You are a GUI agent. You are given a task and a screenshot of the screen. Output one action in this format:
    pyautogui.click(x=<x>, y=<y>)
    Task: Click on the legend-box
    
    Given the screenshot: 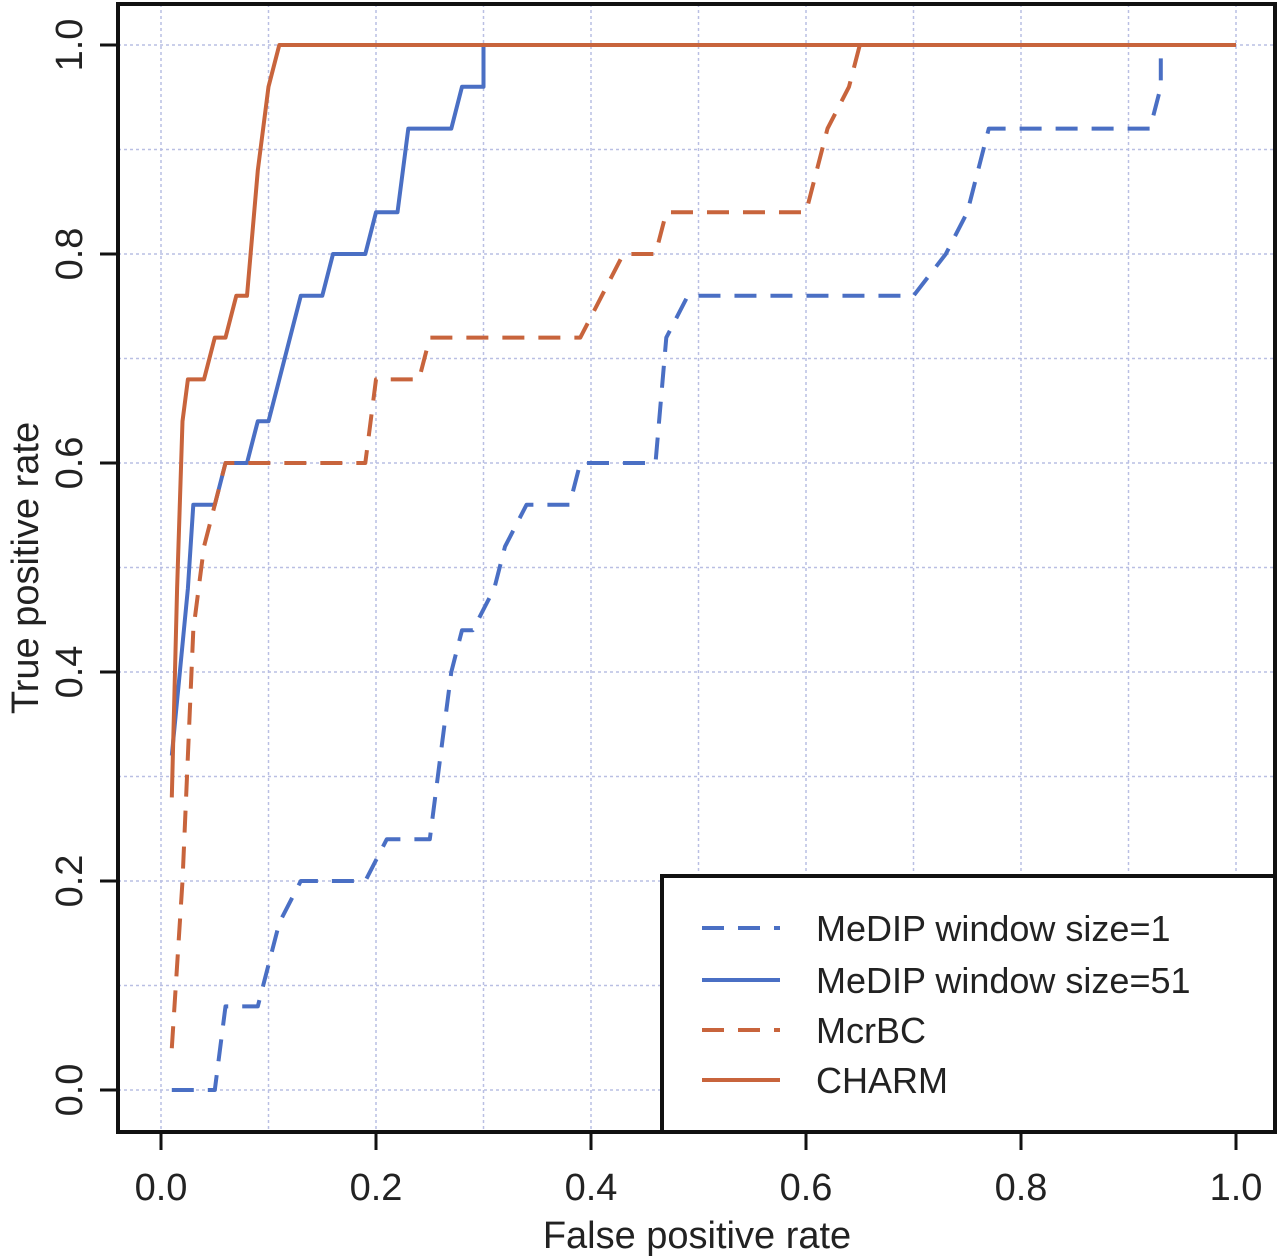 What is the action you would take?
    pyautogui.click(x=968, y=1004)
    